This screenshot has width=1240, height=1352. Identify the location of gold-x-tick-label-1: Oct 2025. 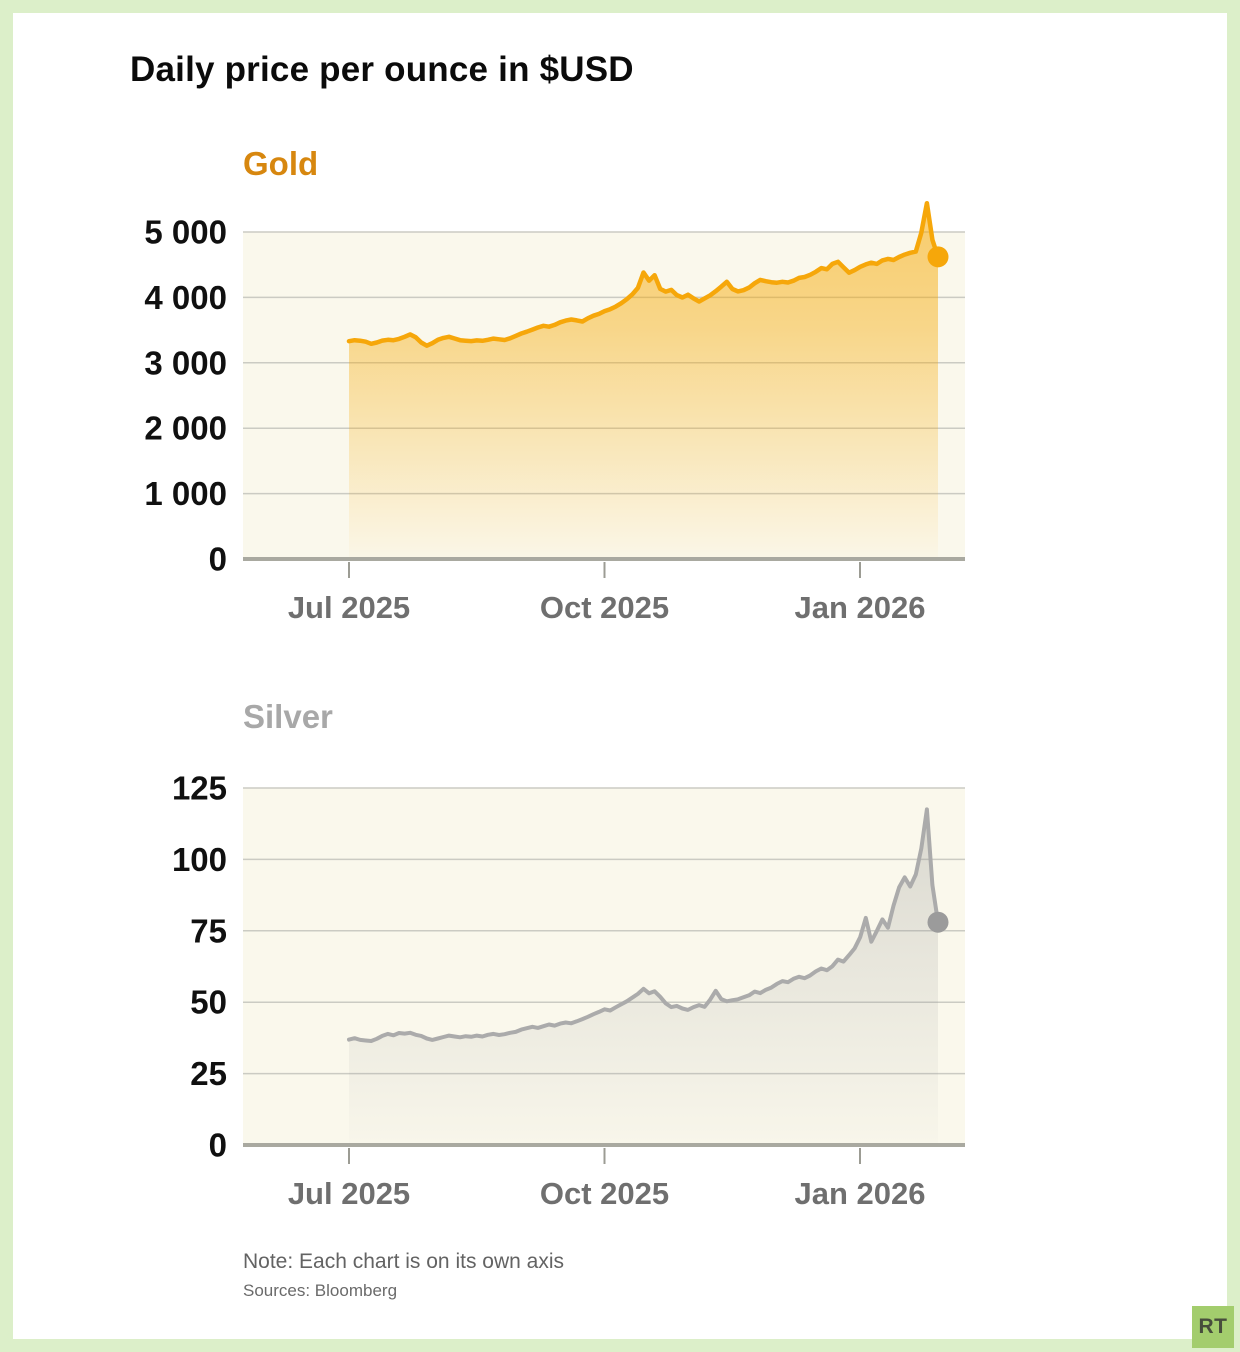
(604, 607).